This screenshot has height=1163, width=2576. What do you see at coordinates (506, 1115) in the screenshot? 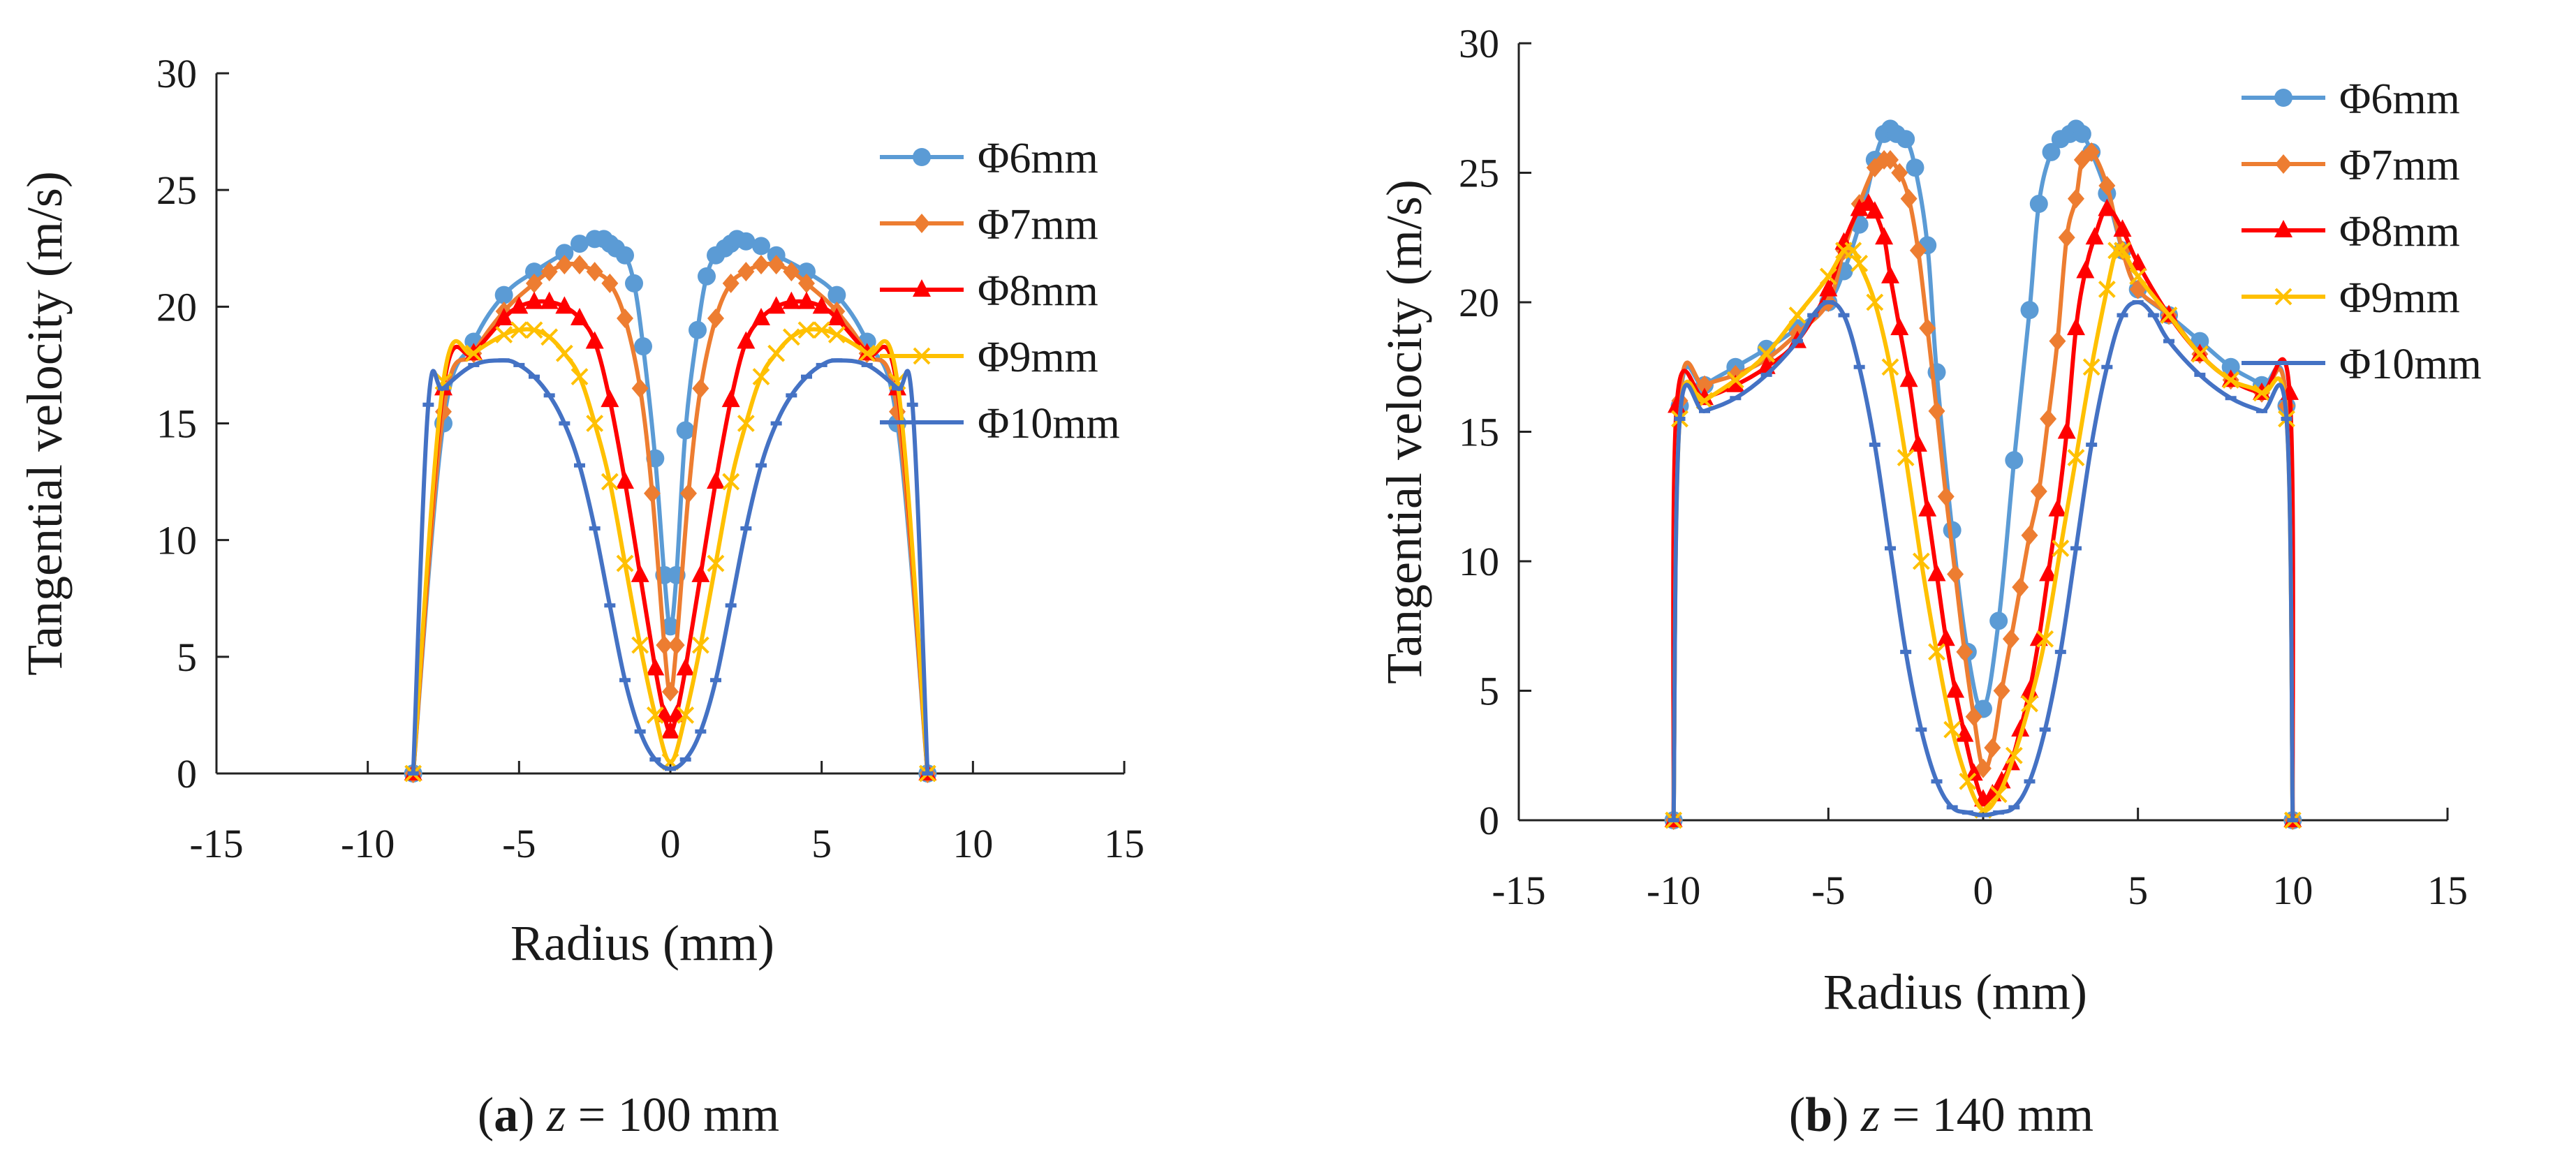
I see `caption-label: a` at bounding box center [506, 1115].